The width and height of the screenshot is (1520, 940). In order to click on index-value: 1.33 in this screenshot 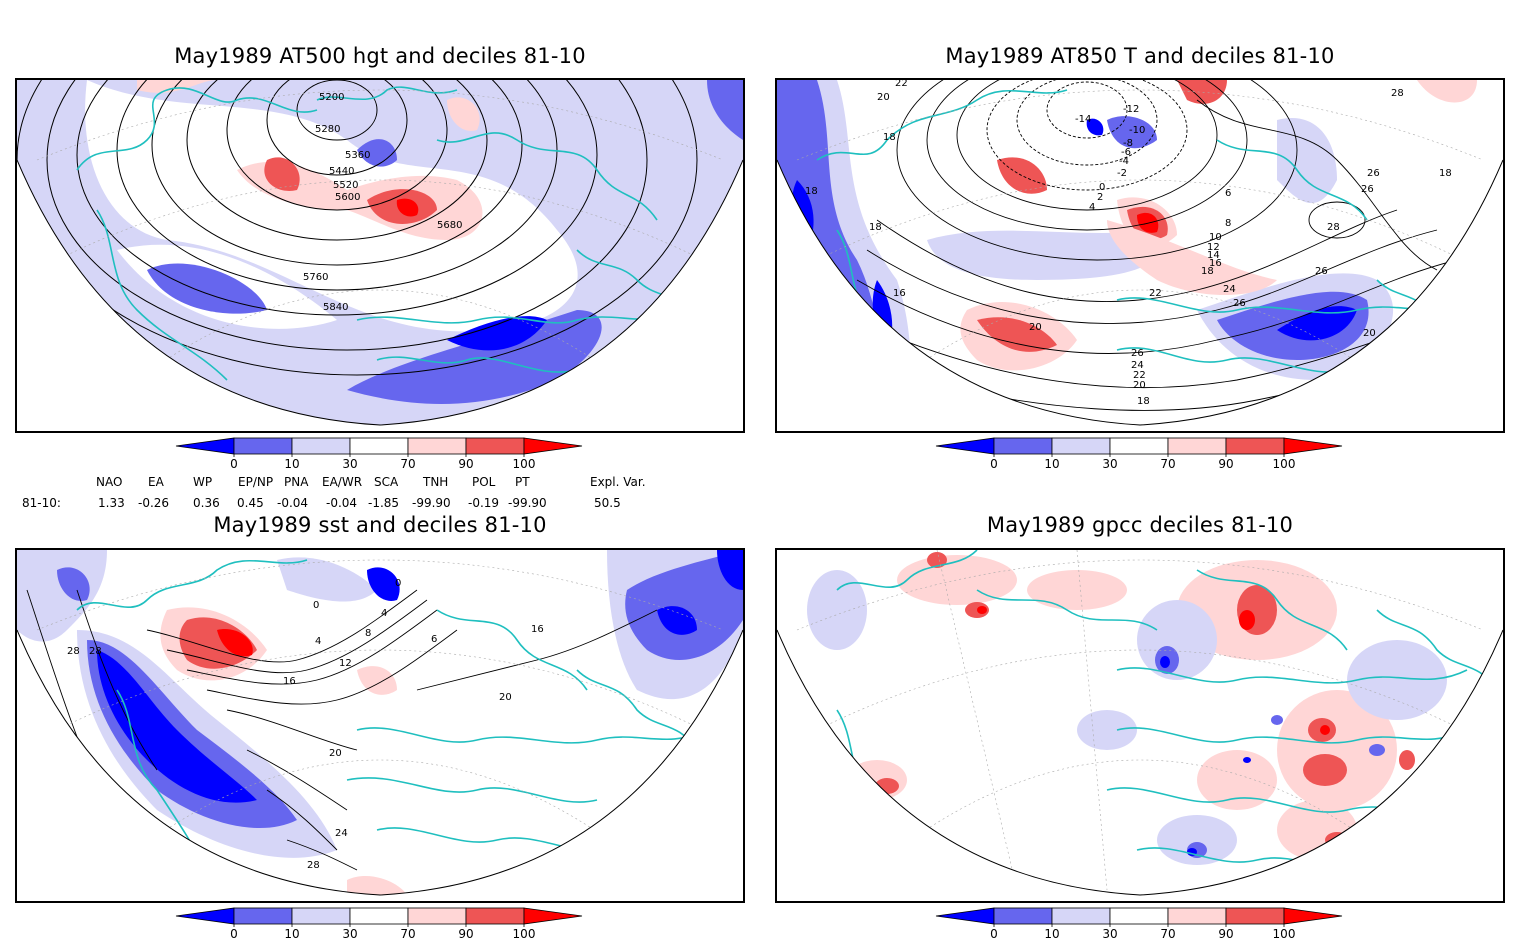, I will do `click(111, 503)`.